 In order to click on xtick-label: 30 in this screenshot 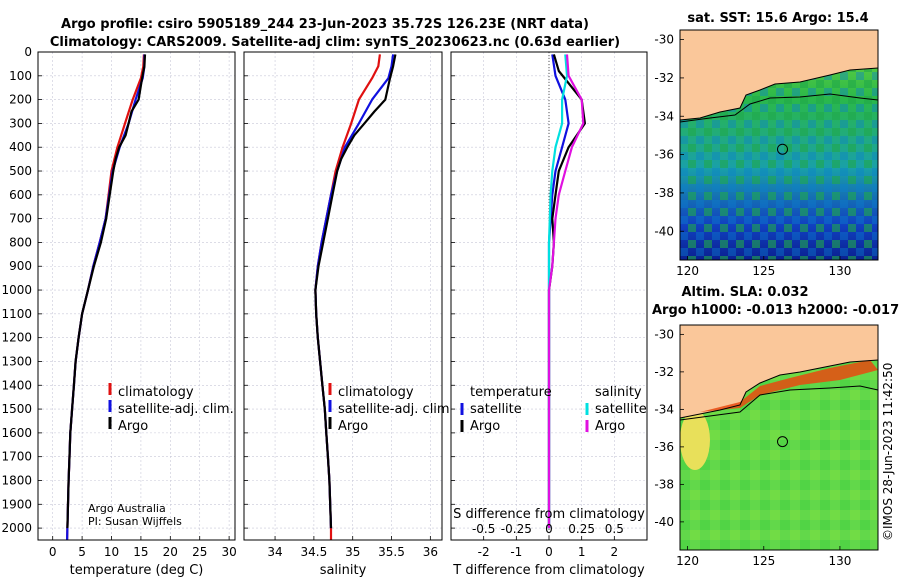, I will do `click(228, 552)`.